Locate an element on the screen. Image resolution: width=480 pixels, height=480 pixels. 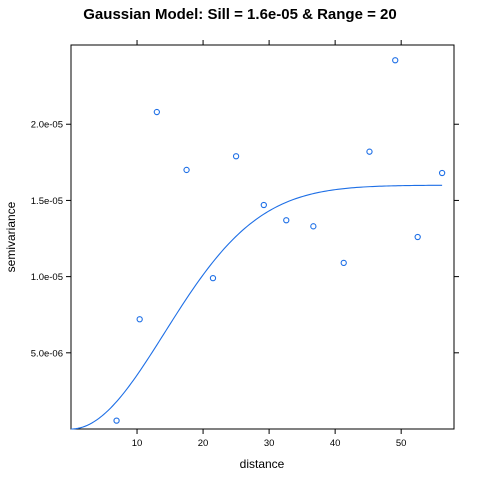
y-tick-label: 5.0e-06 is located at coordinates (47, 353).